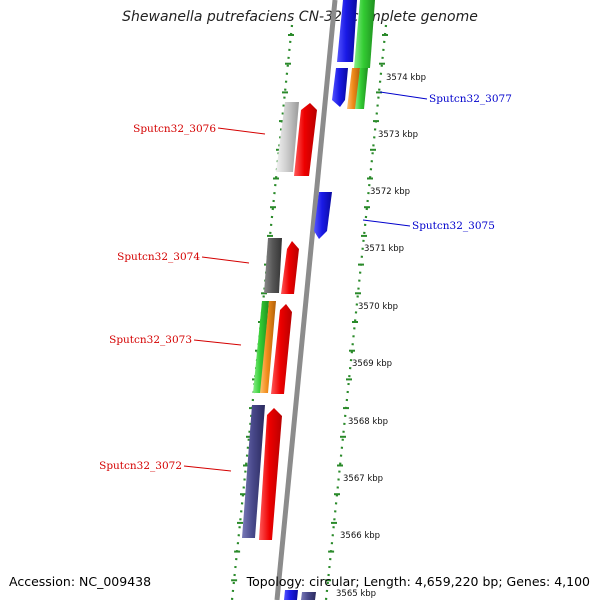 This screenshot has width=600, height=600. What do you see at coordinates (360, 536) in the screenshot?
I see `scale-label-3566: 3566 kbp` at bounding box center [360, 536].